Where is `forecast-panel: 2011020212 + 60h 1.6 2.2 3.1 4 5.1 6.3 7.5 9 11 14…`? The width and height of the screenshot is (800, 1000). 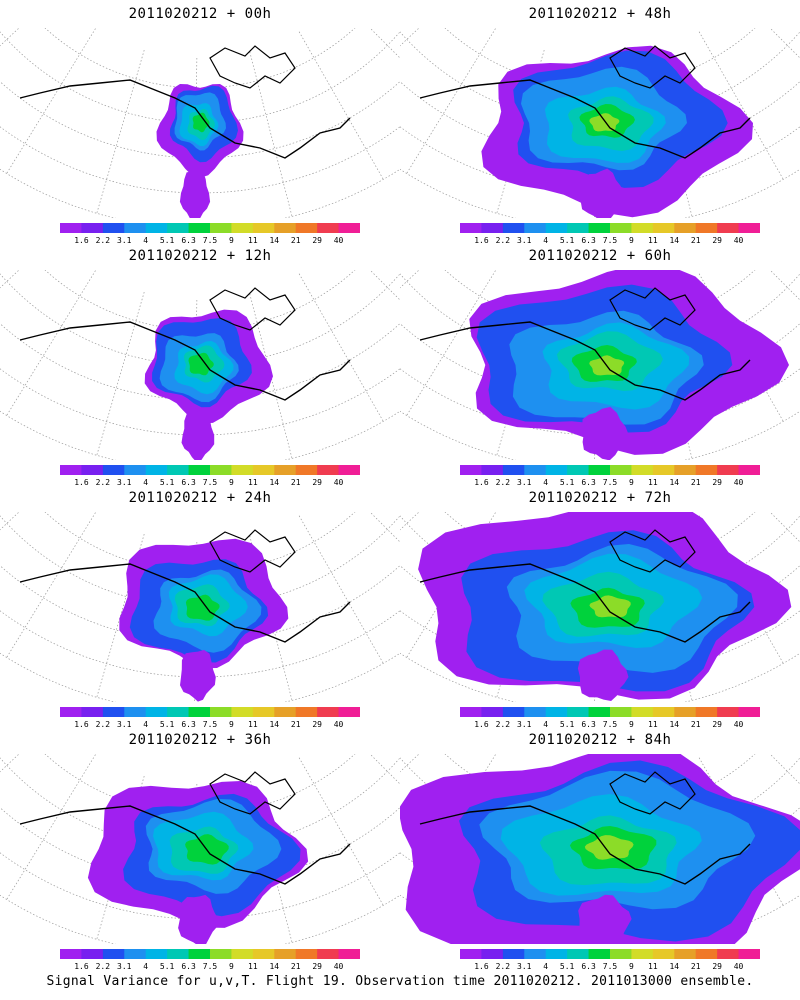 forecast-panel: 2011020212 + 60h 1.6 2.2 3.1 4 5.1 6.3 7.5 9 11 14… is located at coordinates (600, 364).